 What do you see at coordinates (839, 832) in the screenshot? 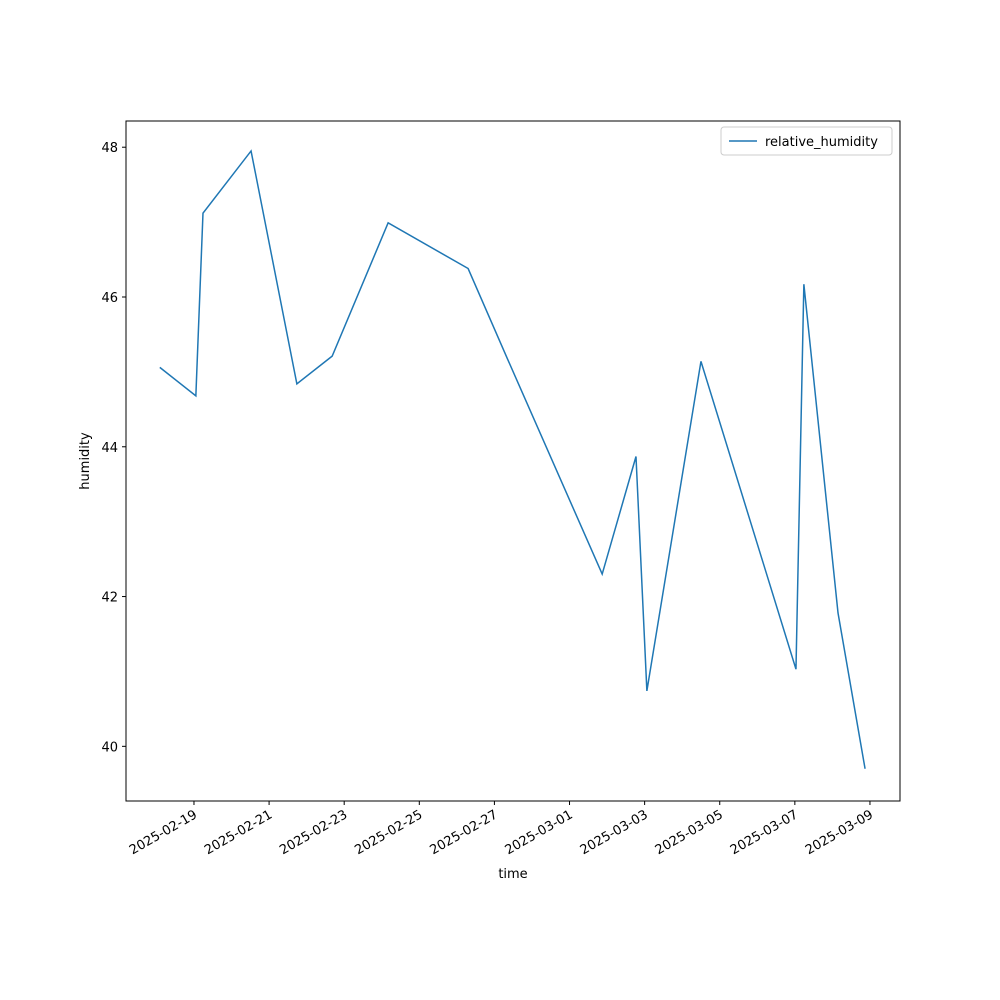
I see `x-tick-label: 2025-03-09` at bounding box center [839, 832].